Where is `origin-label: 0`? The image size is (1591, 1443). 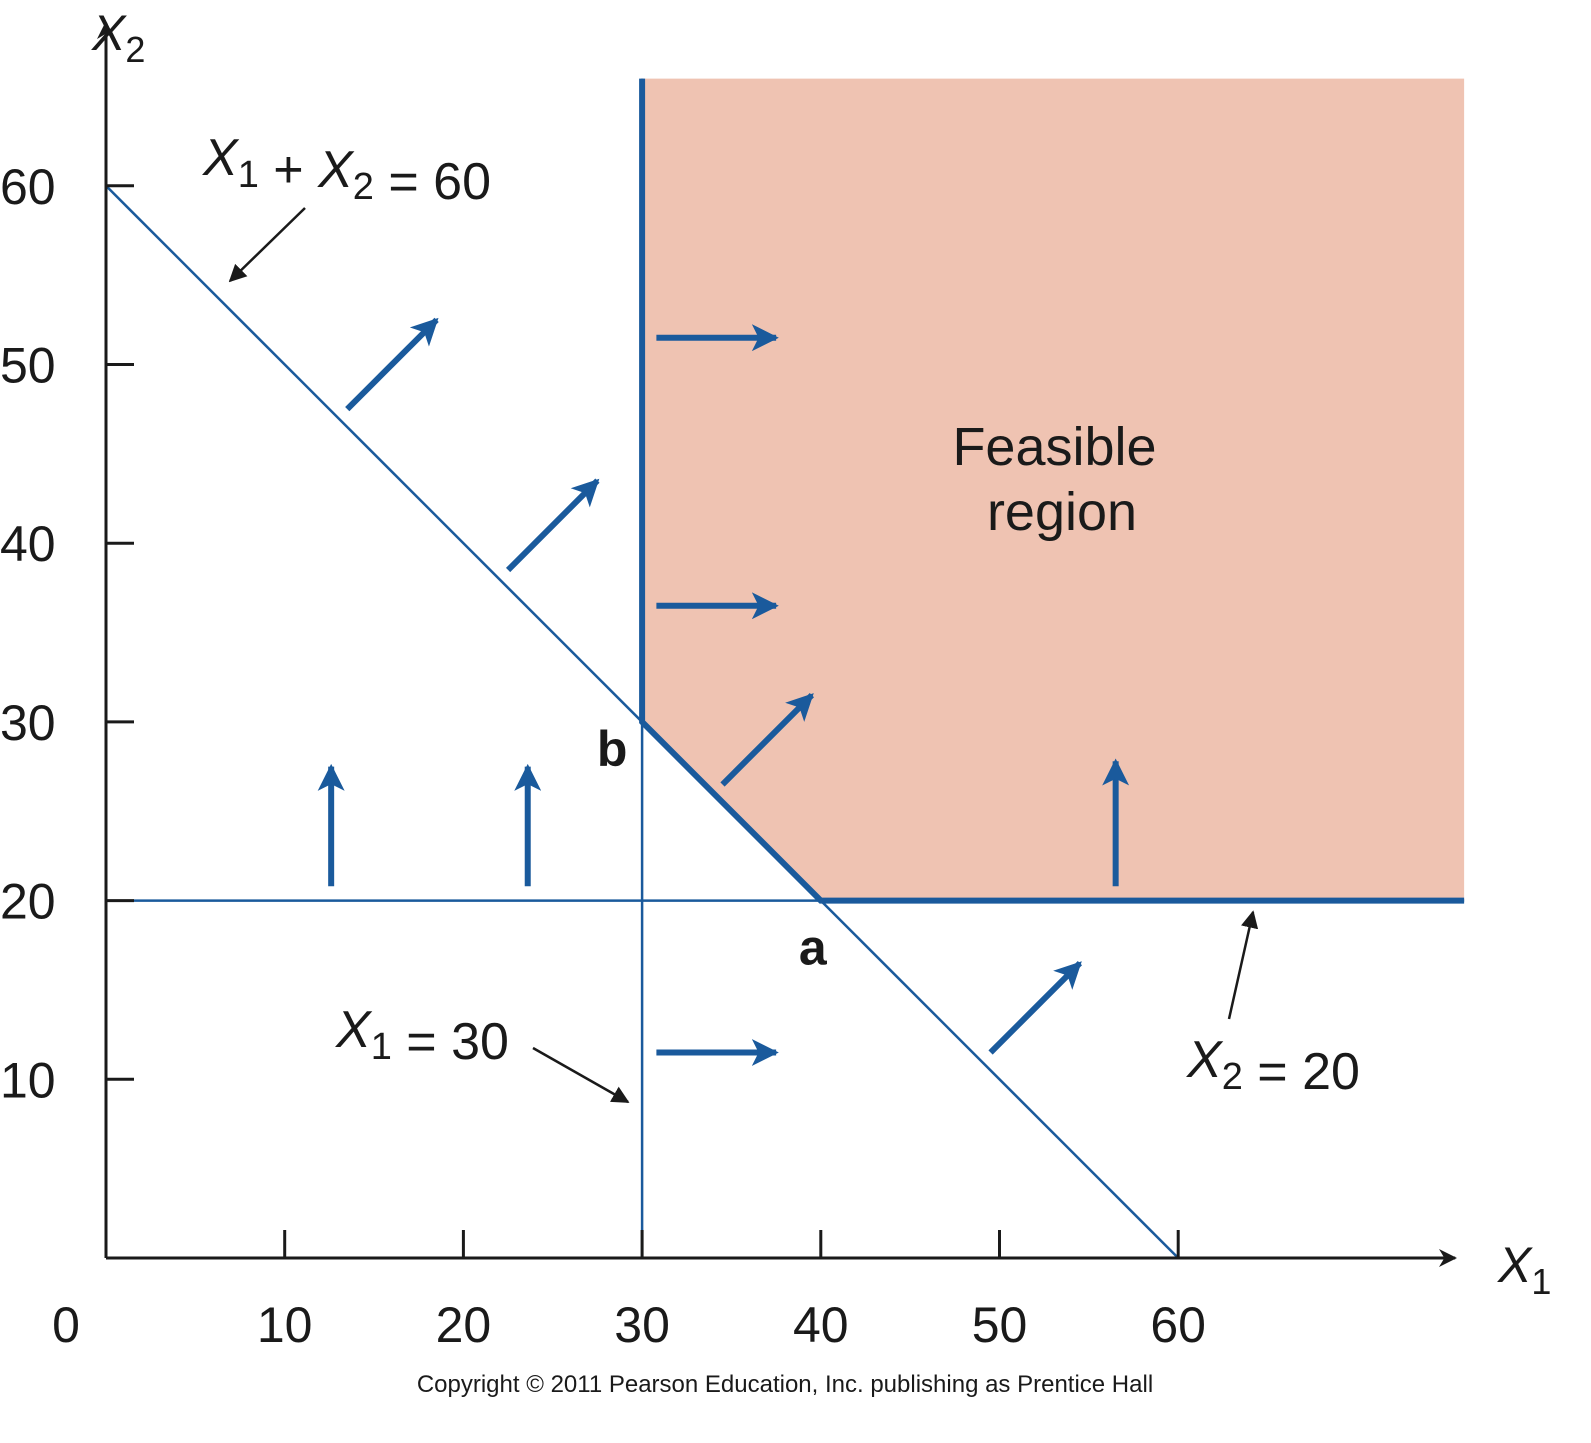 origin-label: 0 is located at coordinates (66, 1325).